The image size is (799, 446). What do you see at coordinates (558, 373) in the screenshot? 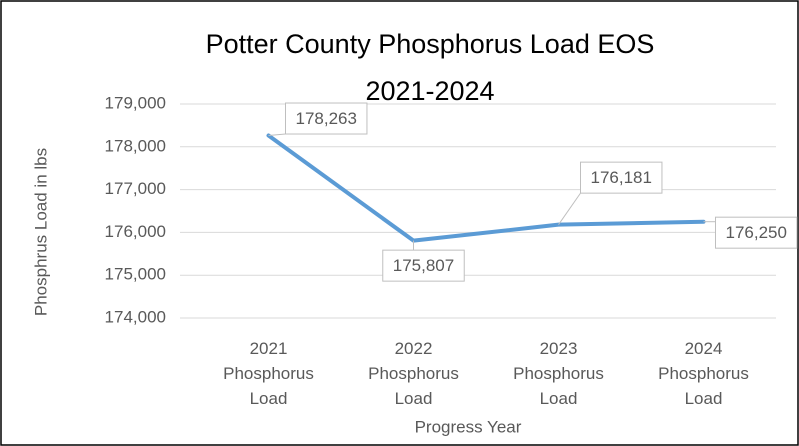
I see `x-tick-label: 2023 Phosphorus Load` at bounding box center [558, 373].